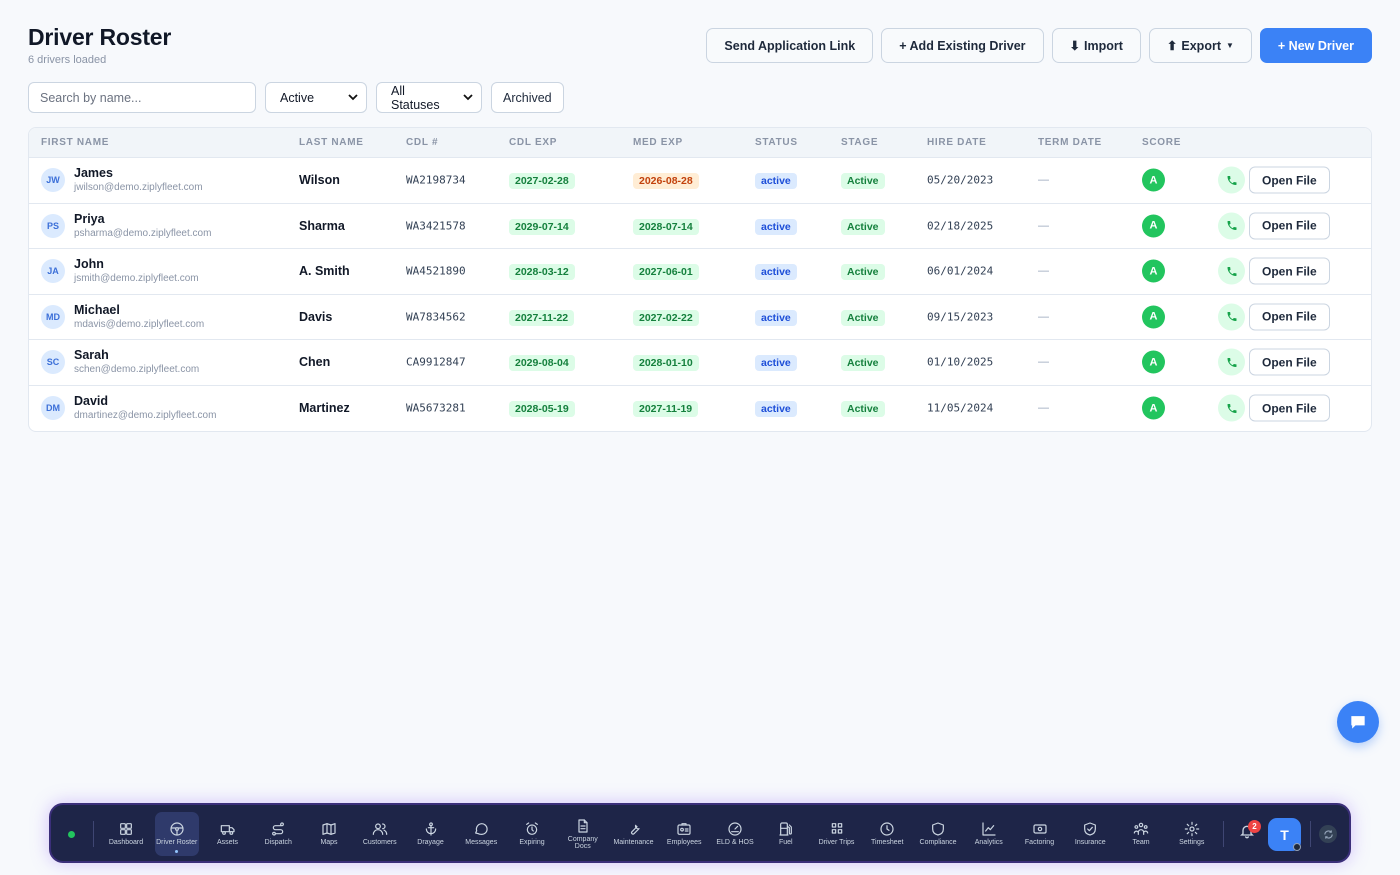  What do you see at coordinates (331, 142) in the screenshot?
I see `col-last-name: LAST NAME` at bounding box center [331, 142].